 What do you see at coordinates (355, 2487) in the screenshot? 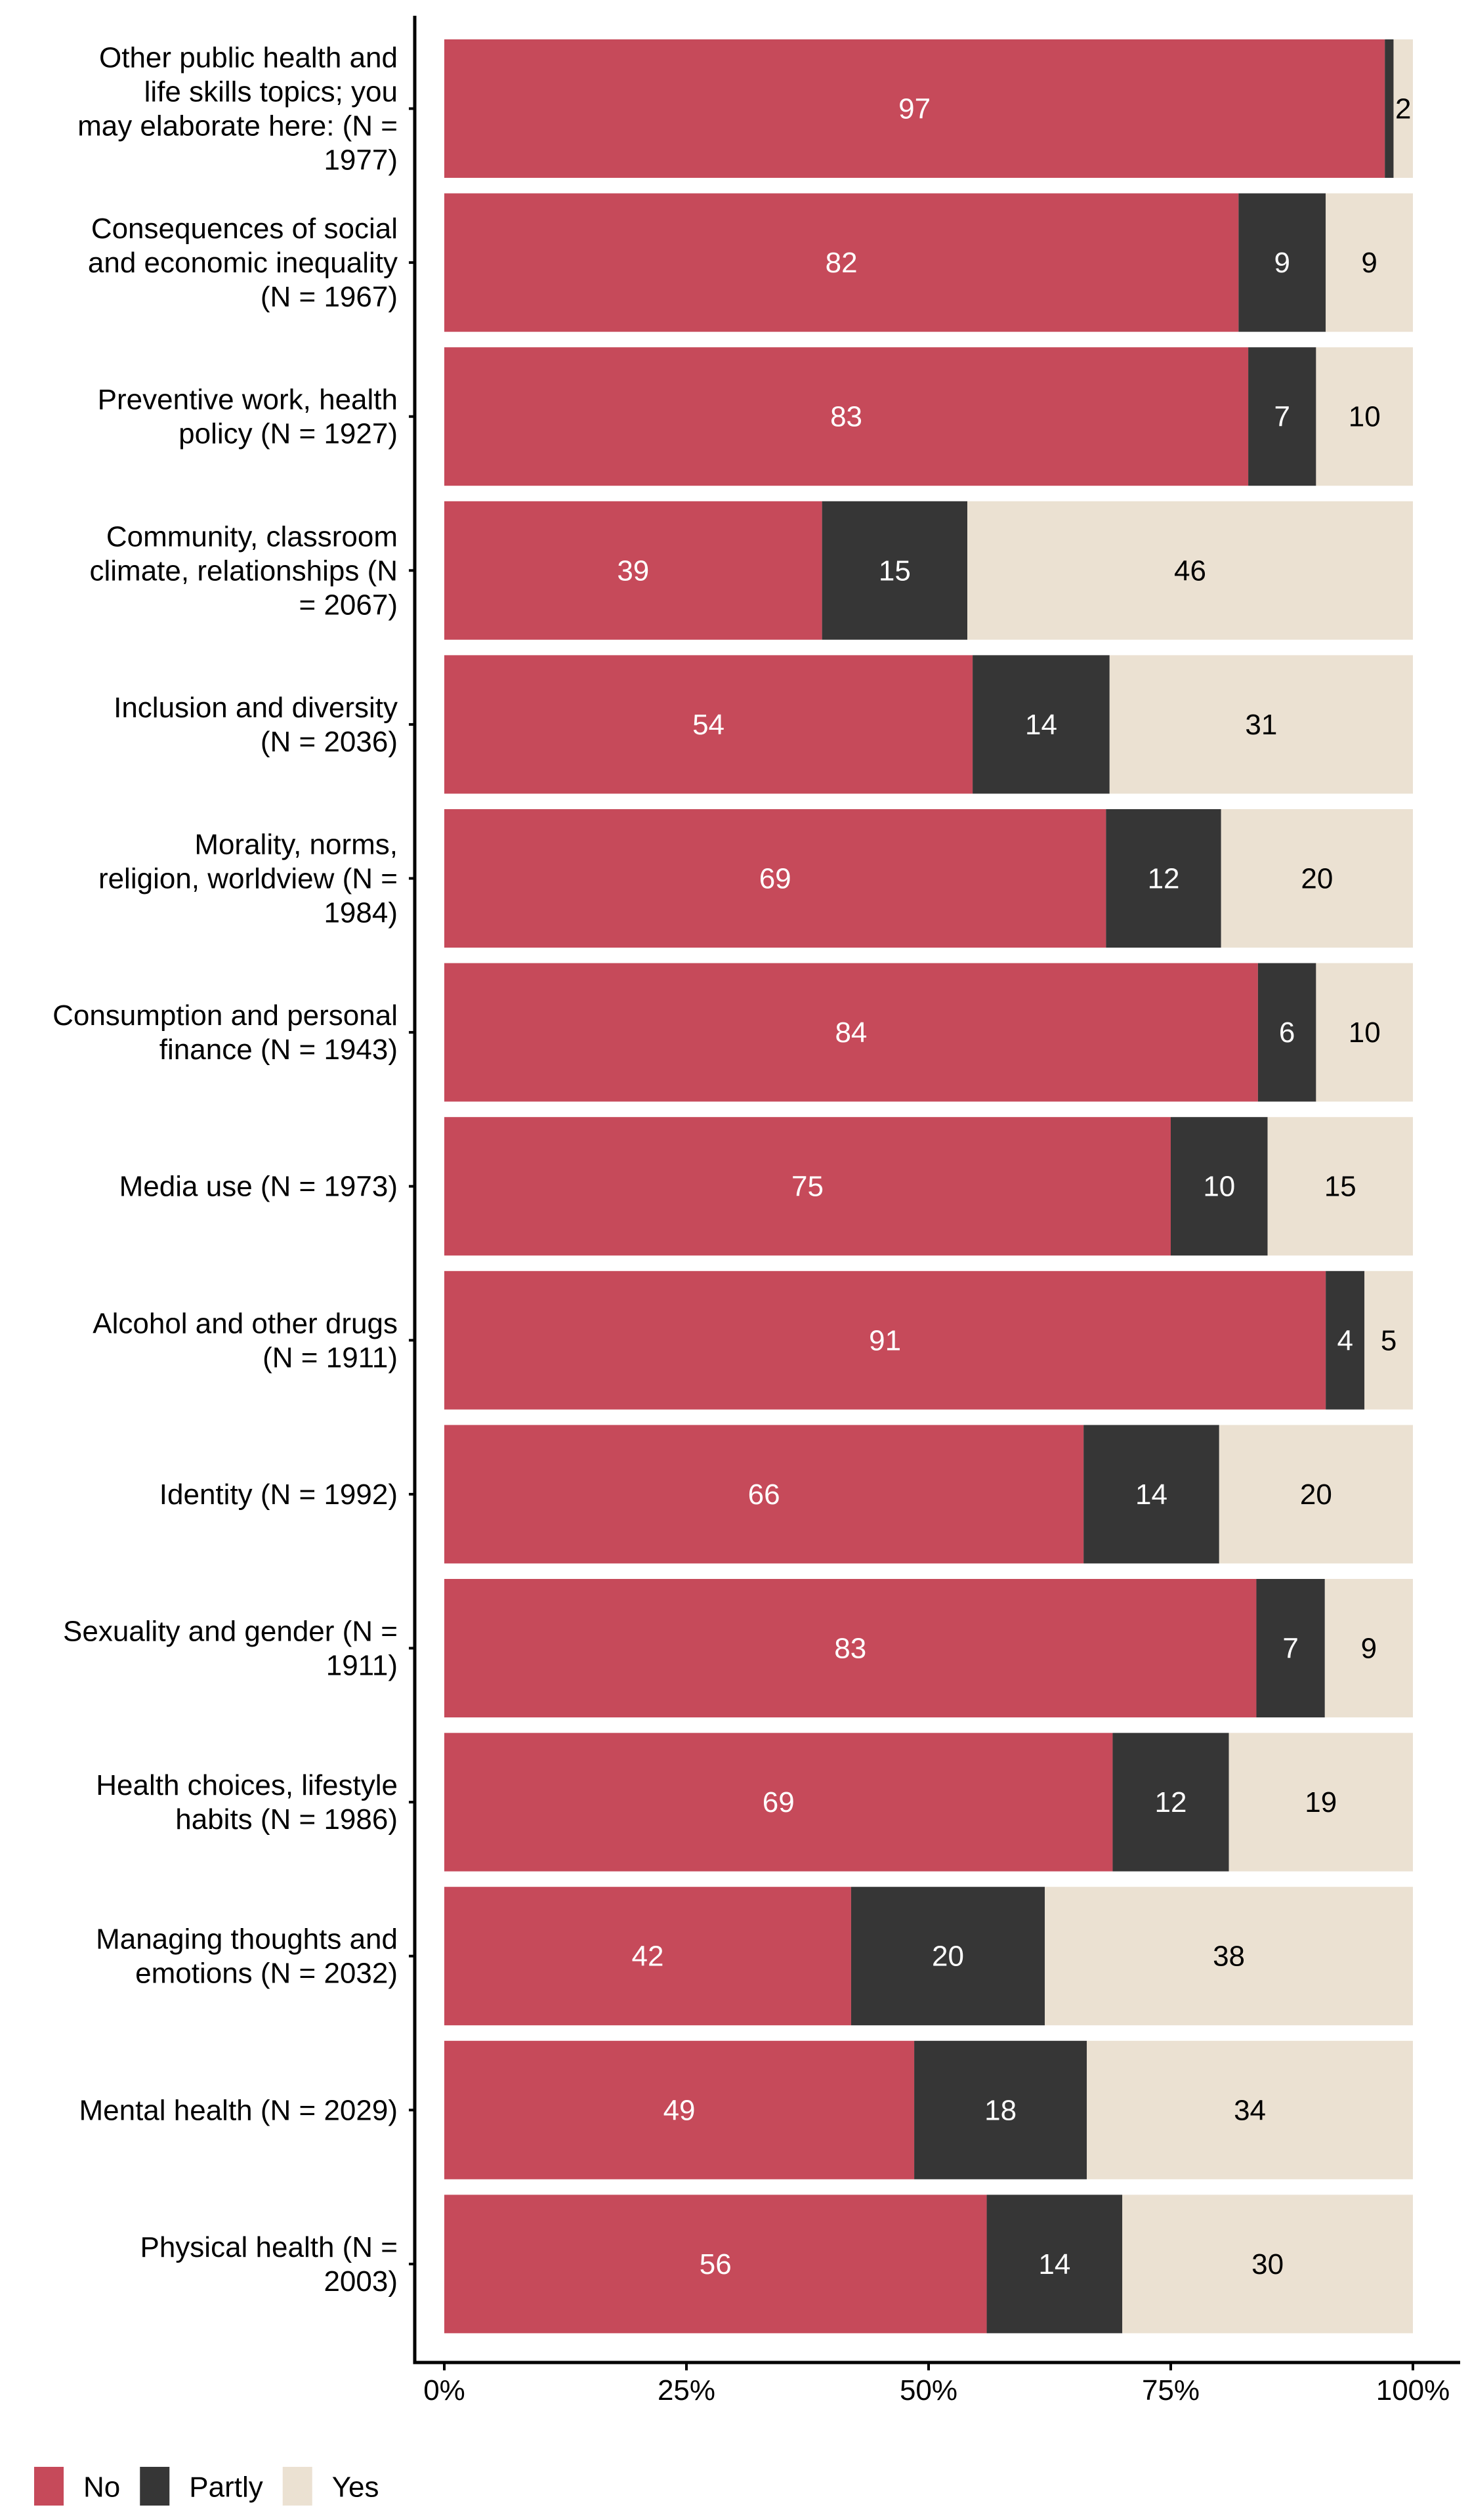
I see `legend-label: Yes` at bounding box center [355, 2487].